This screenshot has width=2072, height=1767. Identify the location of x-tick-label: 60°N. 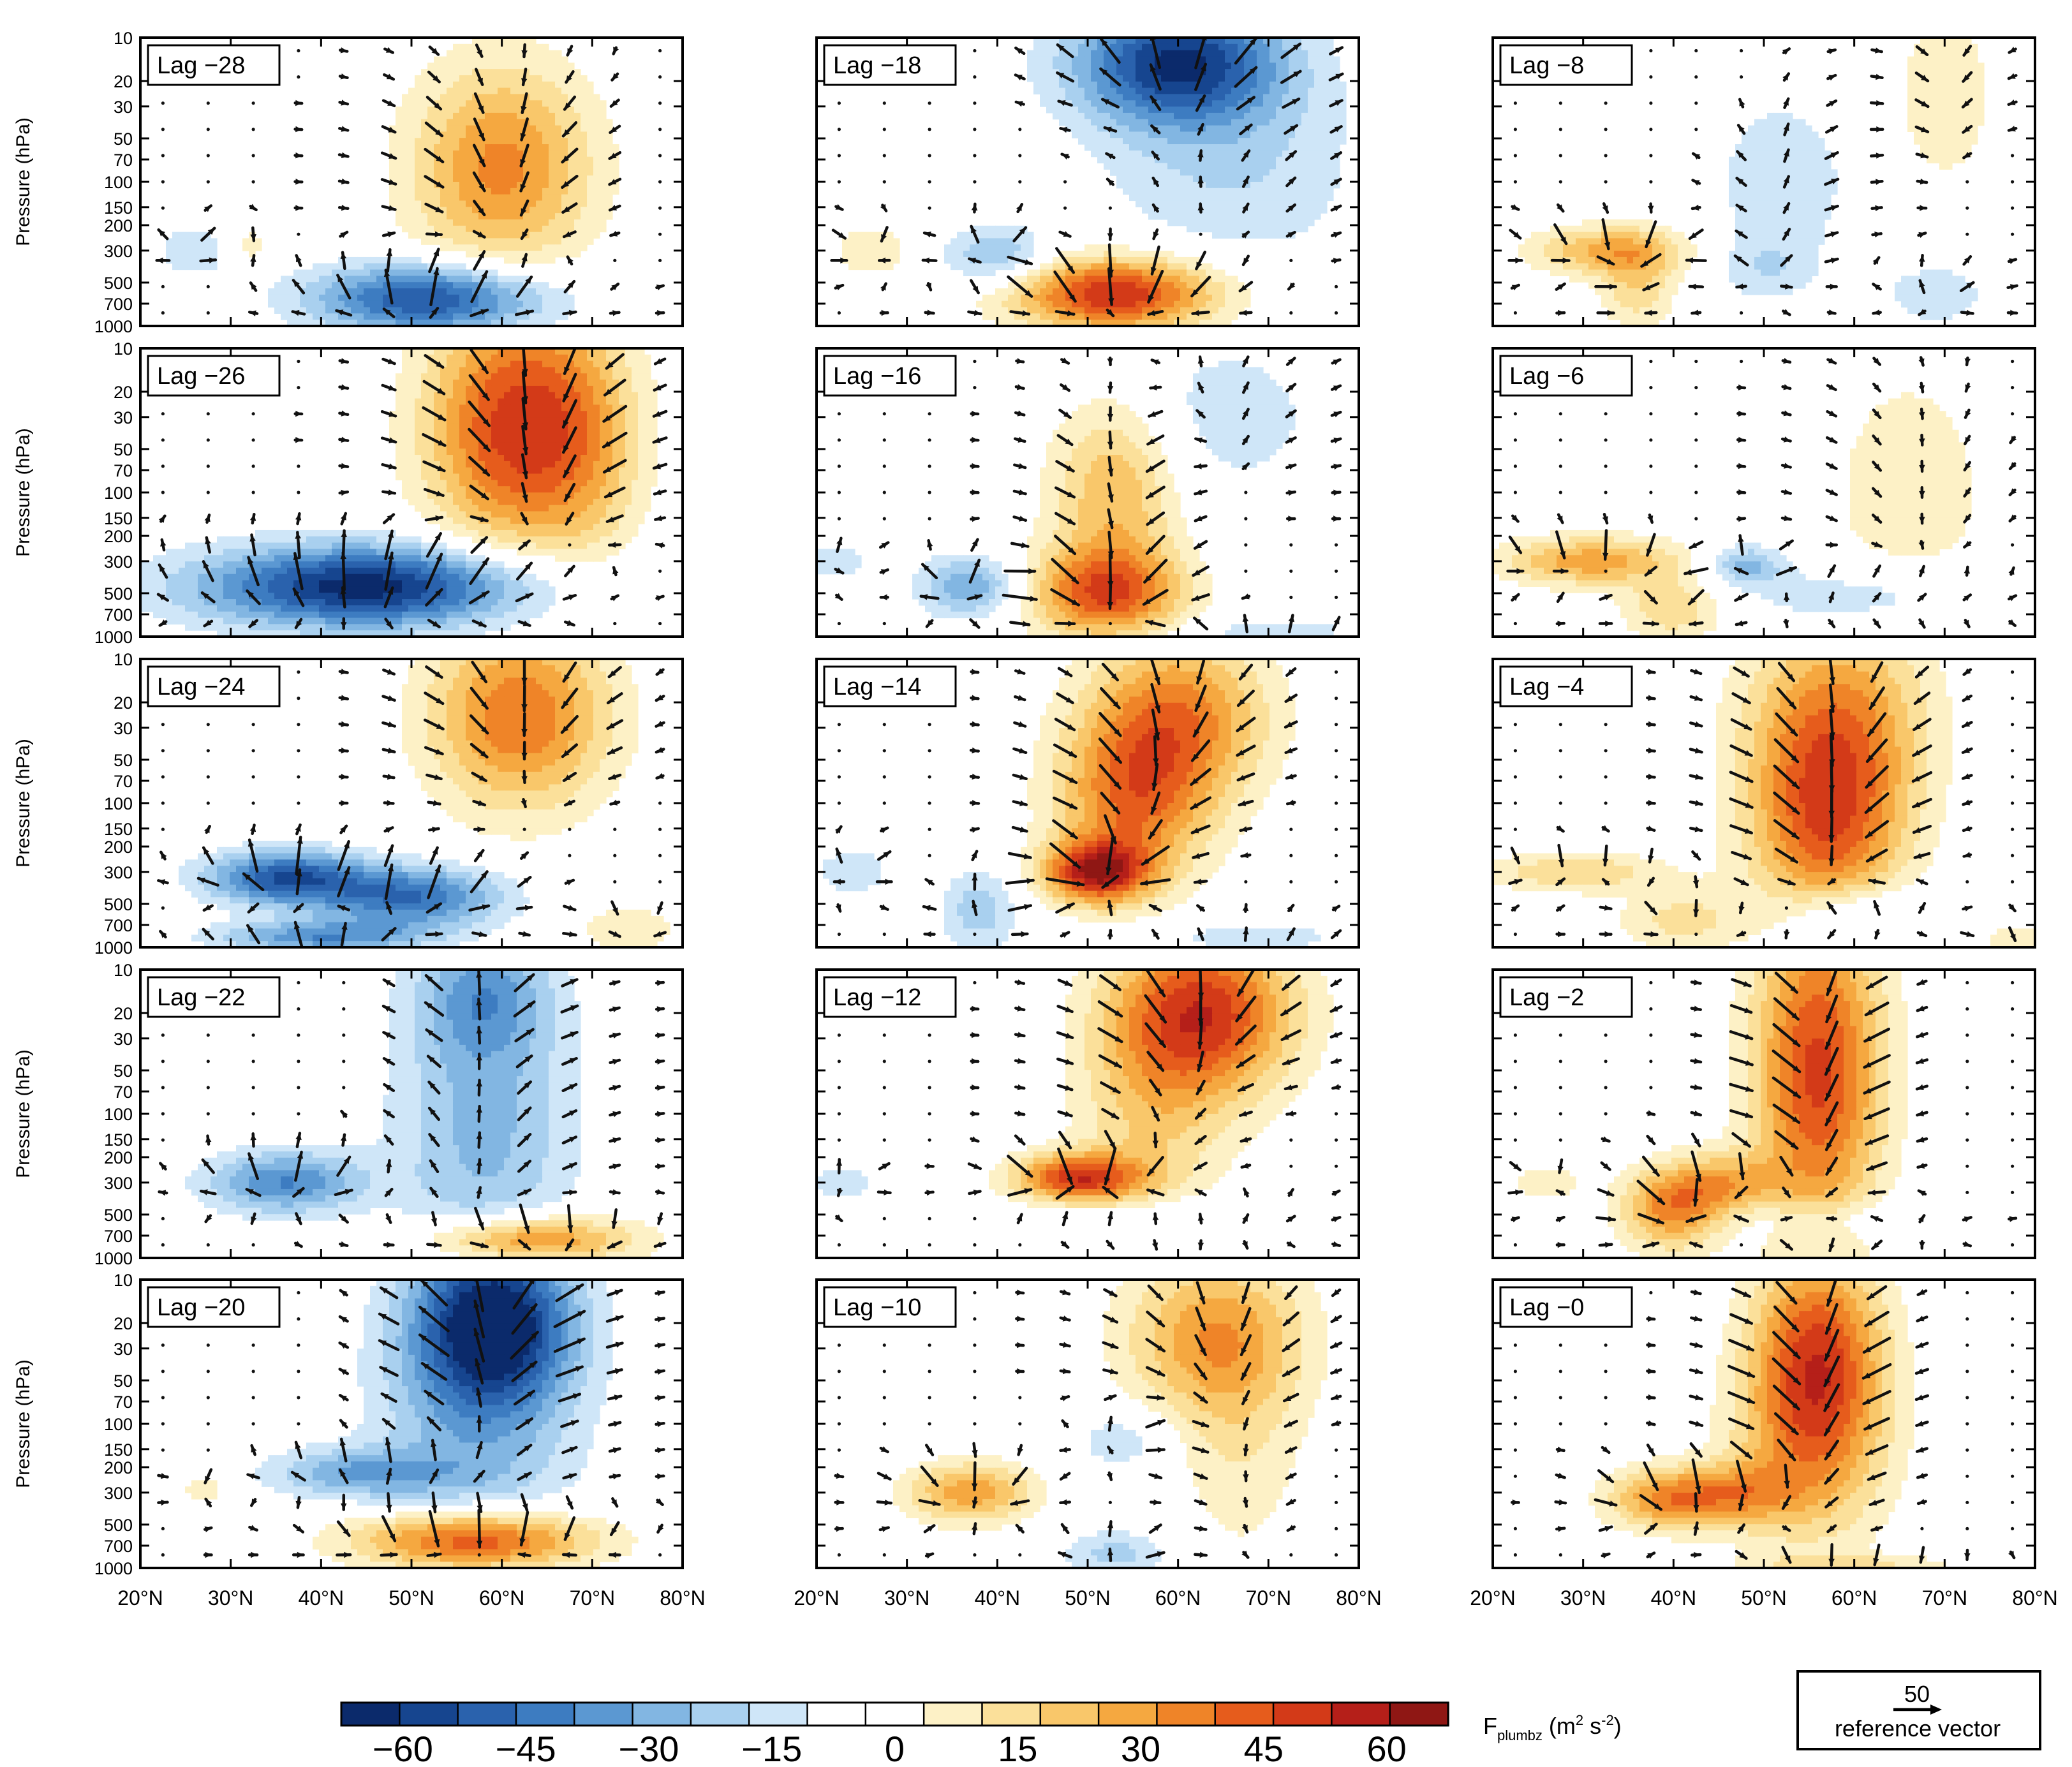
(502, 1597).